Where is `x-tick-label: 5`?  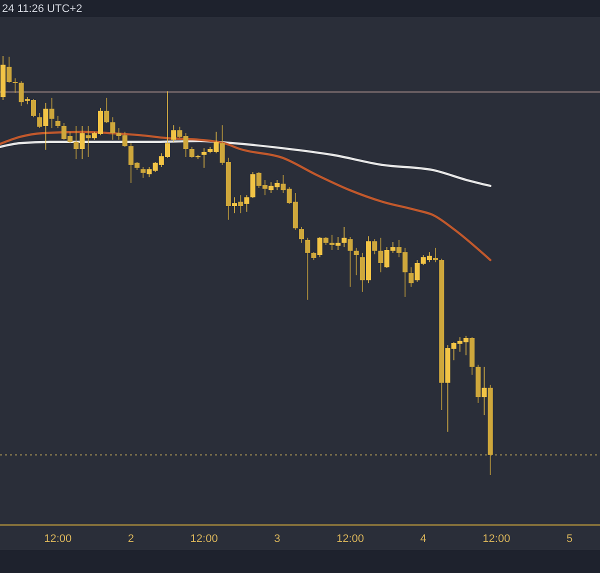
x-tick-label: 5 is located at coordinates (569, 539).